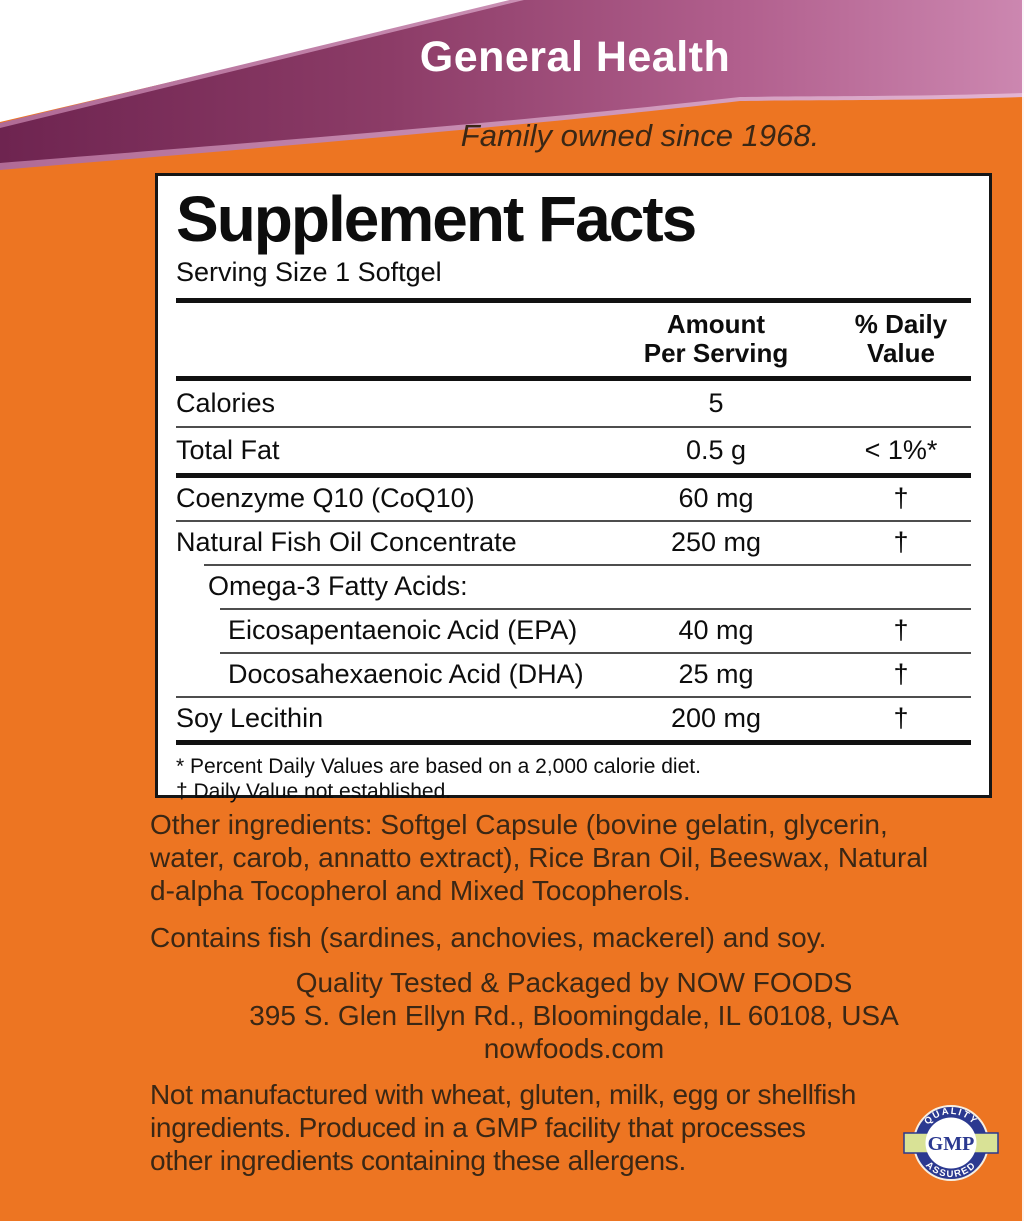 Image resolution: width=1024 pixels, height=1221 pixels. Describe the element at coordinates (406, 674) in the screenshot. I see `nutrient-name: Docosahexaenoic Acid (DHA)` at that location.